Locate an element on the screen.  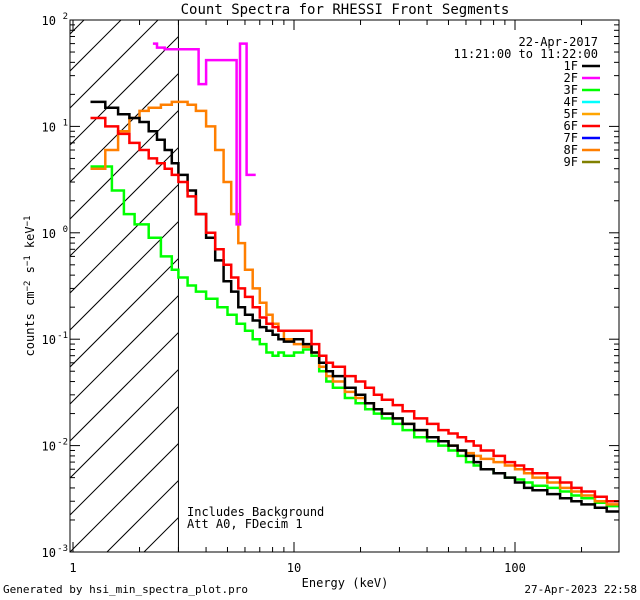
legend-label-9f: 9F is located at coordinates (571, 162).